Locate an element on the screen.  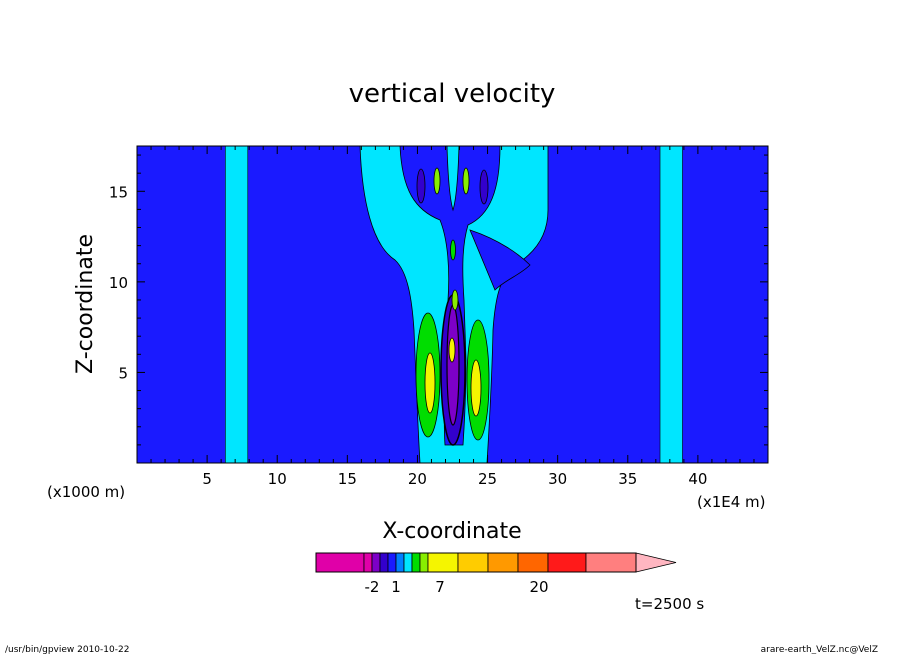
colorbar-label-1: 1 is located at coordinates (396, 587).